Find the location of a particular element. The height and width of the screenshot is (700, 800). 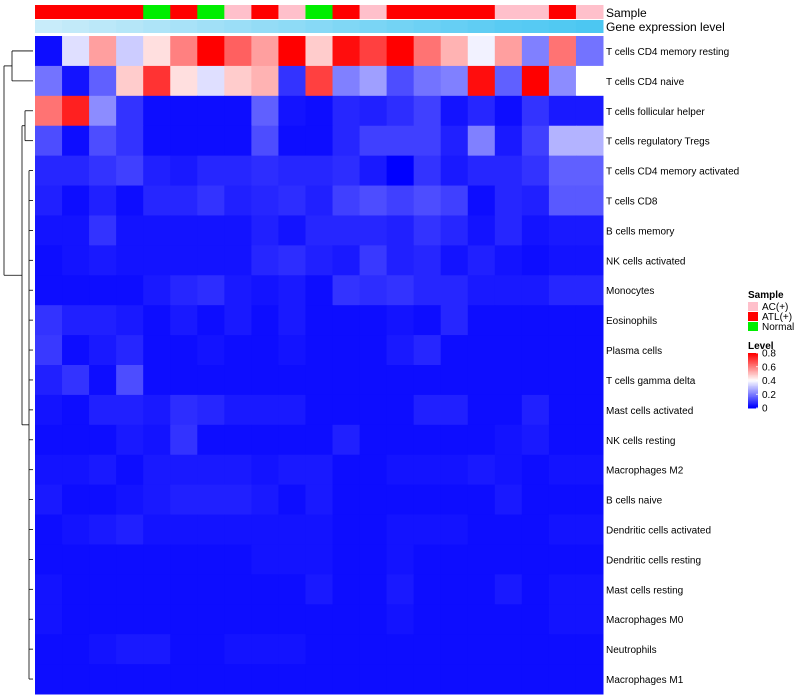

row-label: T cells CD4 naive is located at coordinates (645, 82).